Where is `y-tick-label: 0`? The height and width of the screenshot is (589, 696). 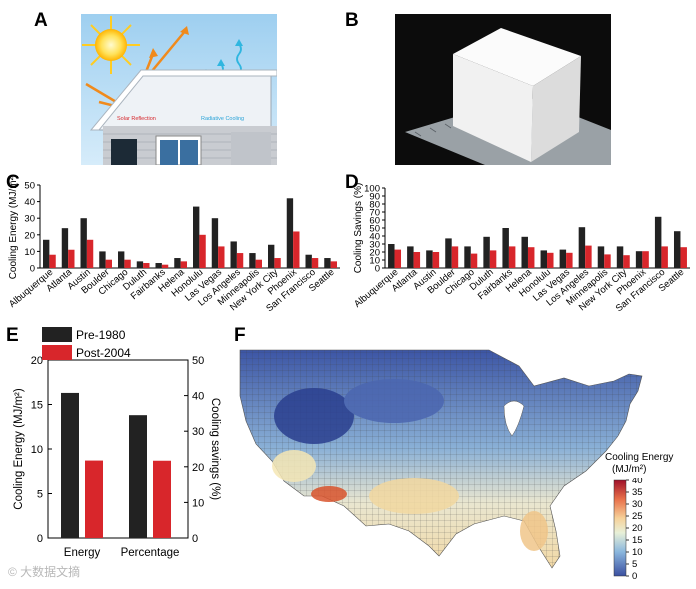
y-tick-label: 0 is located at coordinates (32, 269).